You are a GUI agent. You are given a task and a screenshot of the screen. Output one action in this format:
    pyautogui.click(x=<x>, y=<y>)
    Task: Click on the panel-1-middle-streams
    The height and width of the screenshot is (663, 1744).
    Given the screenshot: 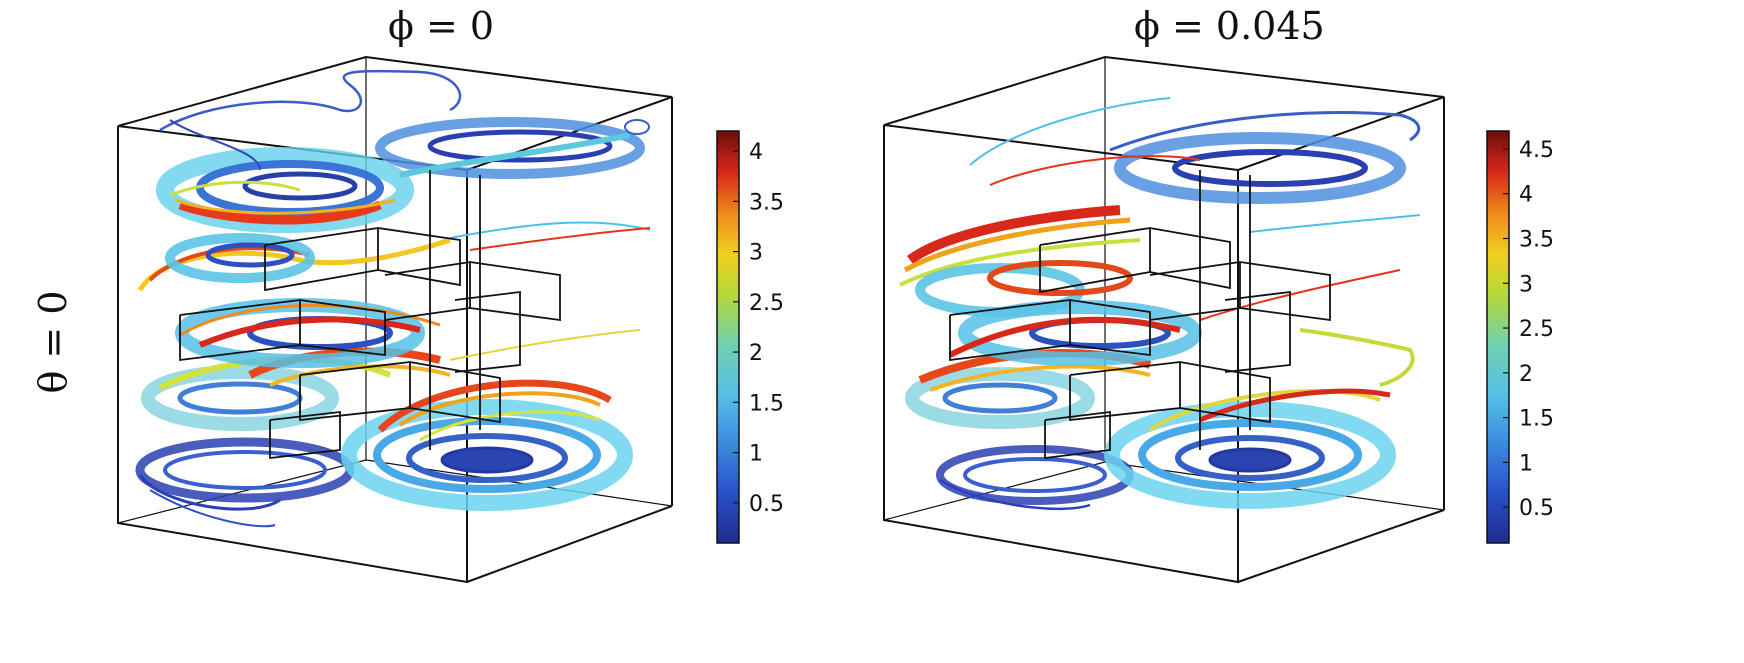 What is the action you would take?
    pyautogui.click(x=296, y=364)
    